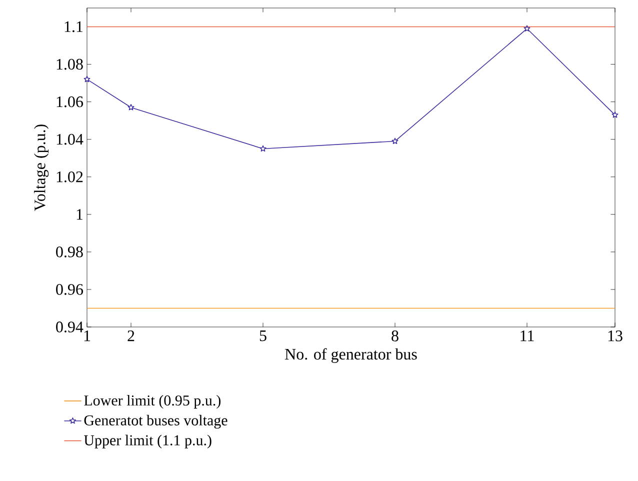  I want to click on x-tick-label: 1, so click(87, 336).